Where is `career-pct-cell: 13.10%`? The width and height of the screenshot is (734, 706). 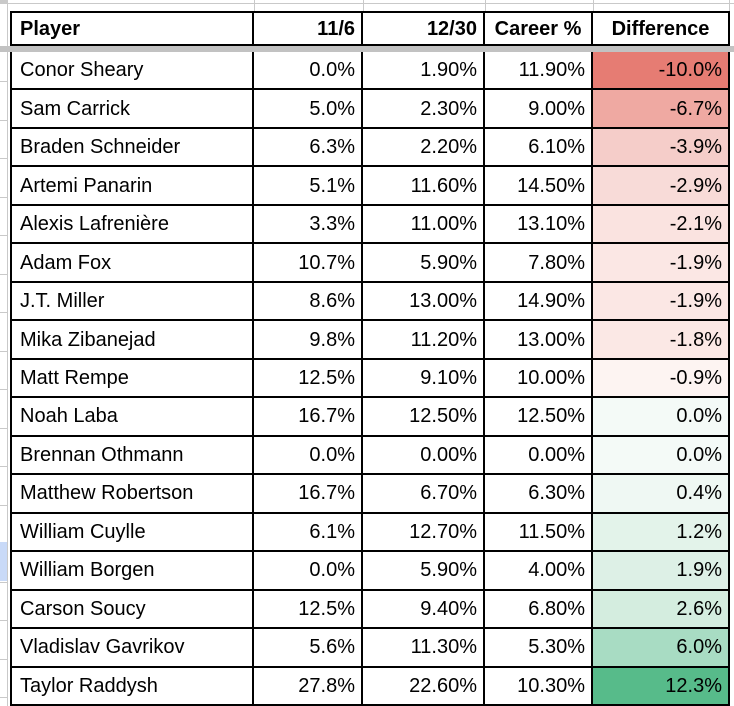 career-pct-cell: 13.10% is located at coordinates (539, 224).